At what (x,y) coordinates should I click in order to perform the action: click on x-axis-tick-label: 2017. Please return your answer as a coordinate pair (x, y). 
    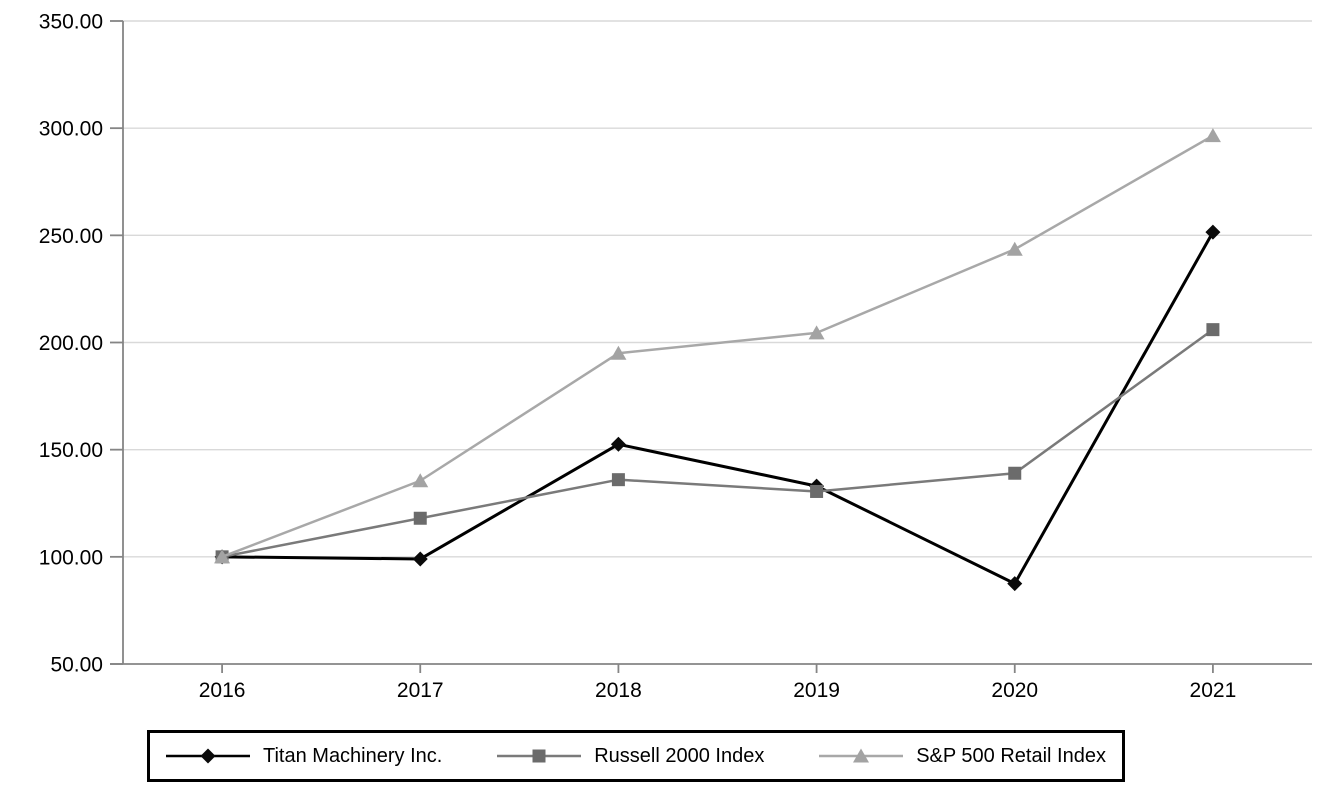
    Looking at the image, I should click on (420, 690).